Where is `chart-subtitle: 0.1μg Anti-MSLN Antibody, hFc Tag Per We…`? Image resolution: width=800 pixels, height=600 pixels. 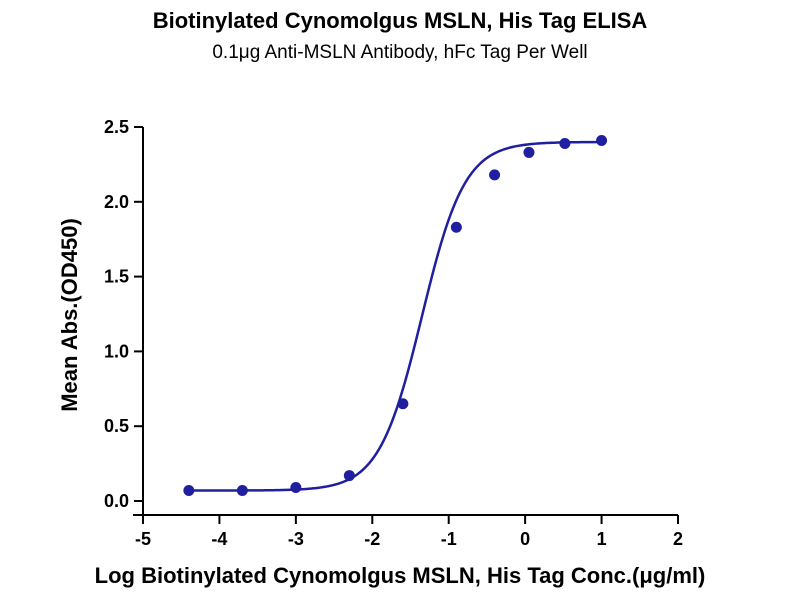 chart-subtitle: 0.1μg Anti-MSLN Antibody, hFc Tag Per We… is located at coordinates (400, 52).